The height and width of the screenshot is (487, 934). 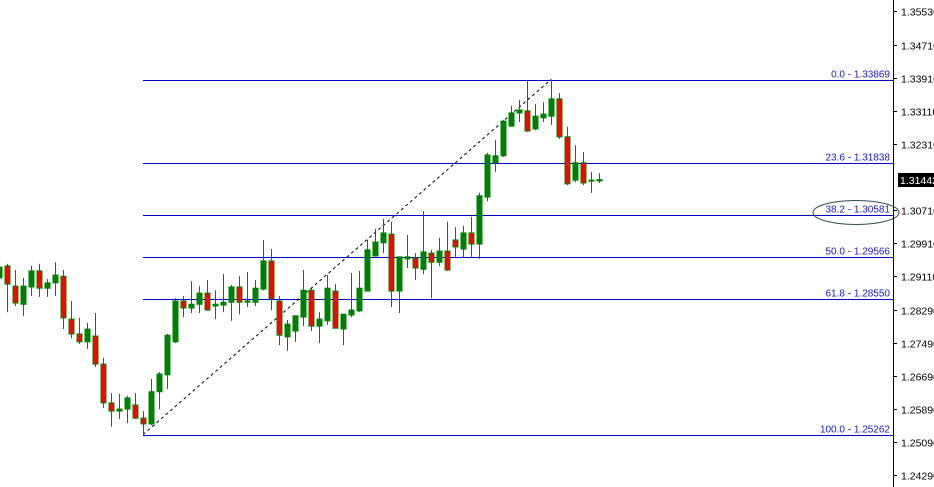 I want to click on axis-tick-label: 1.25890, so click(x=917, y=411).